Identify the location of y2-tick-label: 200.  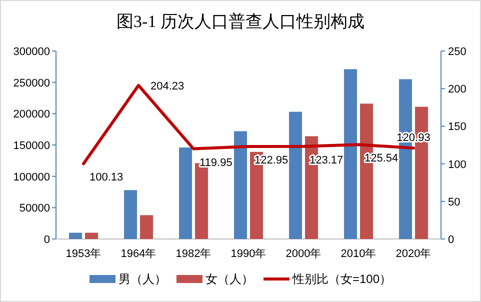
(457, 90).